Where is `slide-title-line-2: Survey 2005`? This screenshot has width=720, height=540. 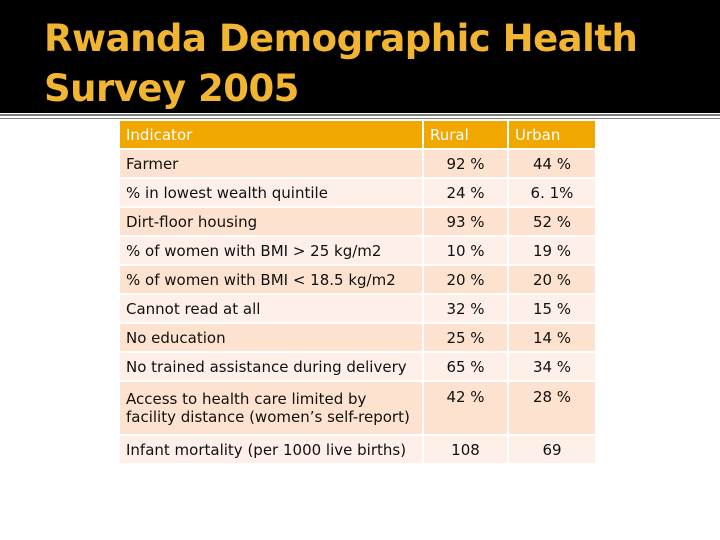 slide-title-line-2: Survey 2005 is located at coordinates (171, 88).